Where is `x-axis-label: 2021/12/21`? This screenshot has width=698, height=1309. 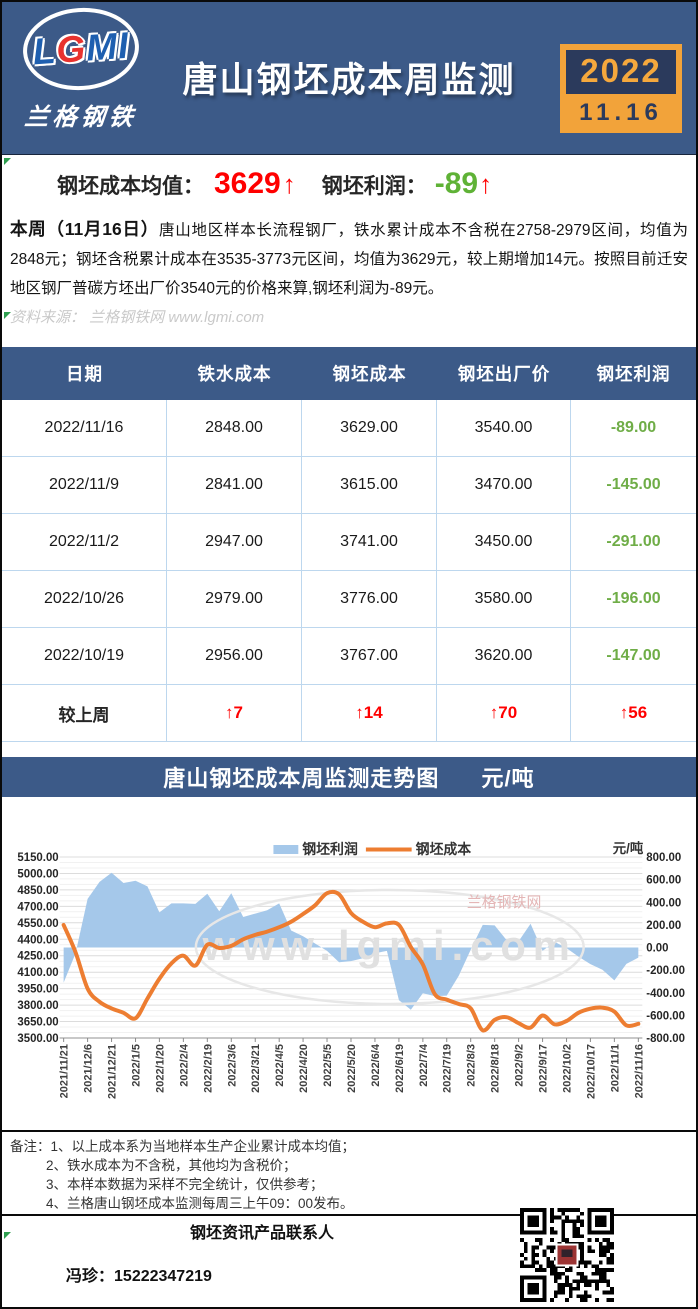
x-axis-label: 2021/12/21 is located at coordinates (113, 1071).